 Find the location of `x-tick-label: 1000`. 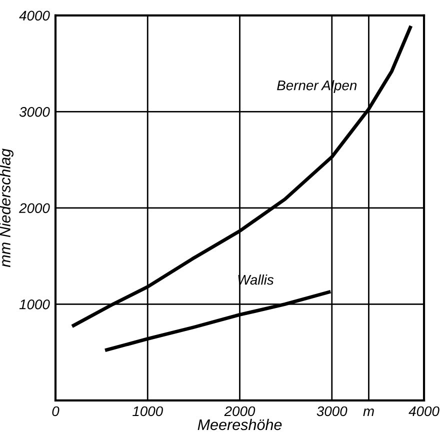

x-tick-label: 1000 is located at coordinates (147, 411).